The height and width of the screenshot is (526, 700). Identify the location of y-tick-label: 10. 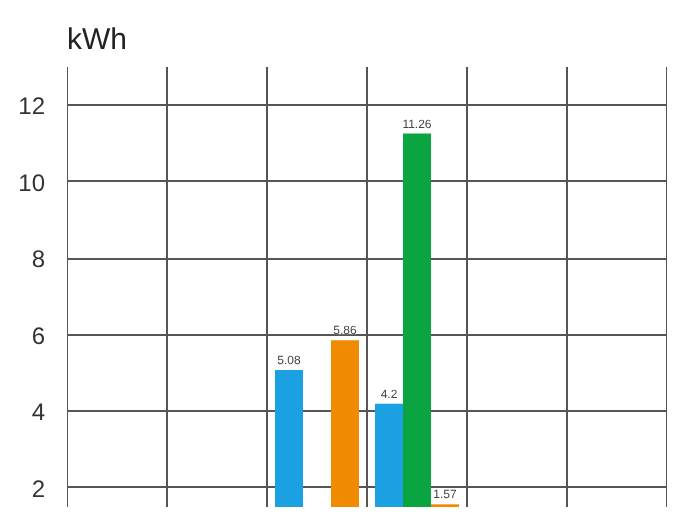
(32, 182).